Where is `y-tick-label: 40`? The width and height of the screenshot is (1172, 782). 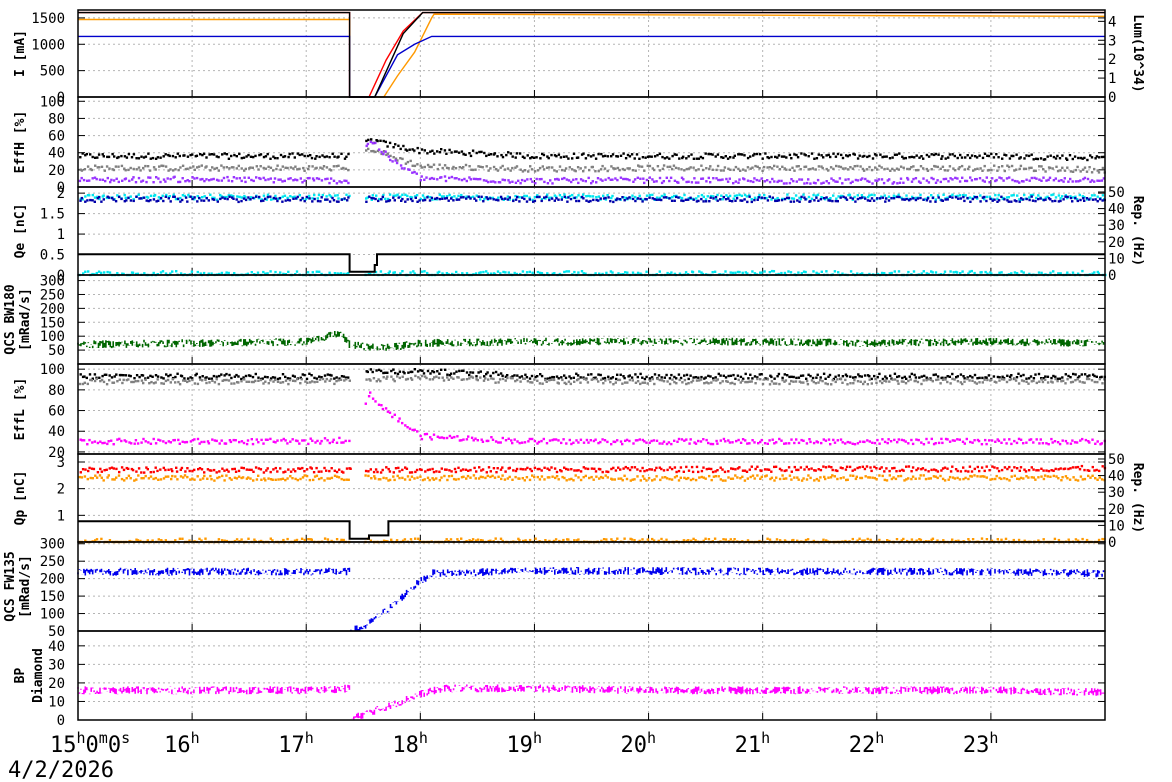 y-tick-label: 40 is located at coordinates (56, 432).